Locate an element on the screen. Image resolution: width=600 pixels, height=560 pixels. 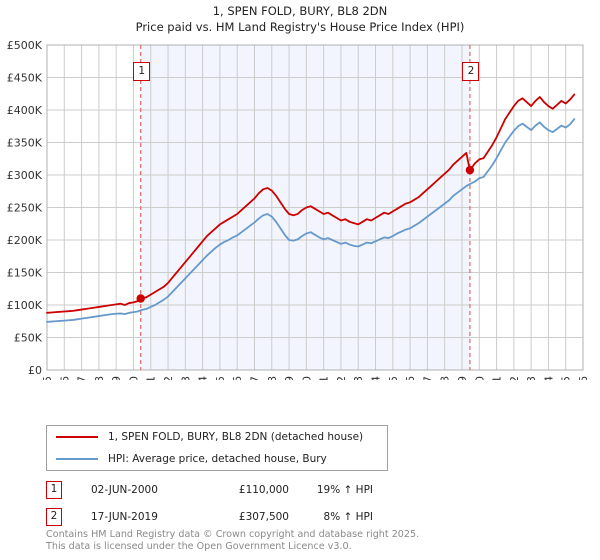
x-axis-tick-label: 2002 is located at coordinates (168, 378).